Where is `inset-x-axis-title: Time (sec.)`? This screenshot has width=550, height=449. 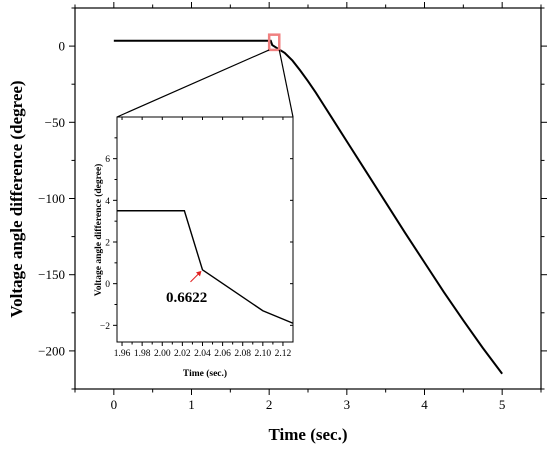
inset-x-axis-title: Time (sec.) is located at coordinates (205, 373).